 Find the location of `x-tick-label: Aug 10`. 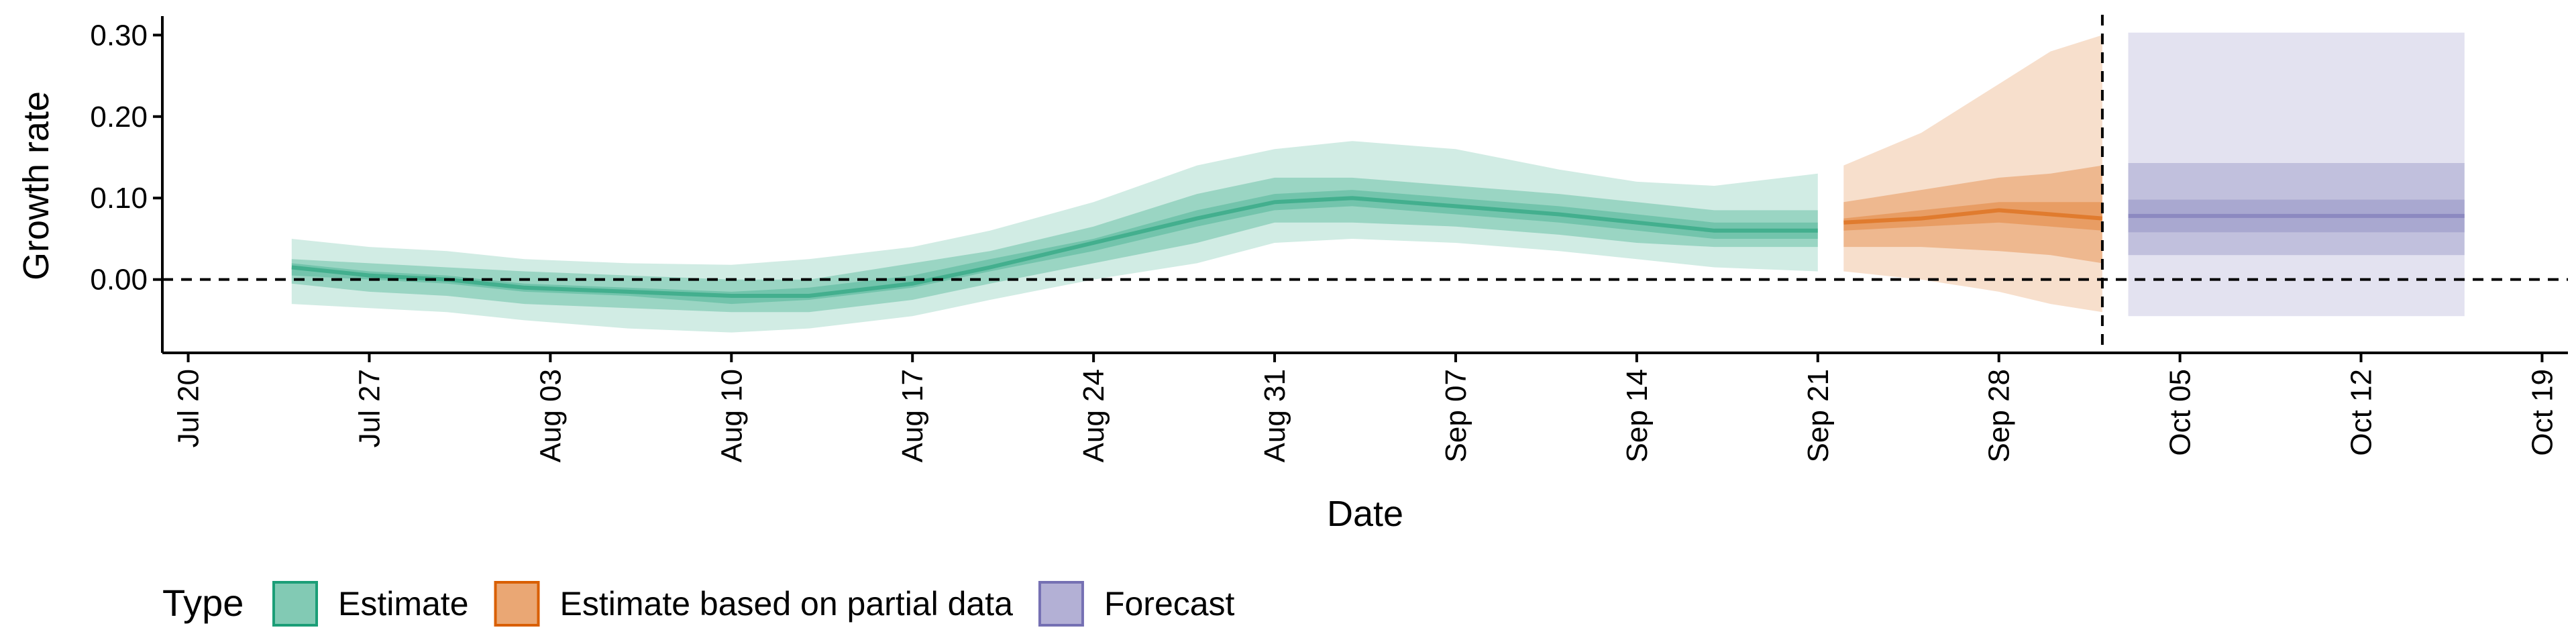

x-tick-label: Aug 10 is located at coordinates (731, 415).